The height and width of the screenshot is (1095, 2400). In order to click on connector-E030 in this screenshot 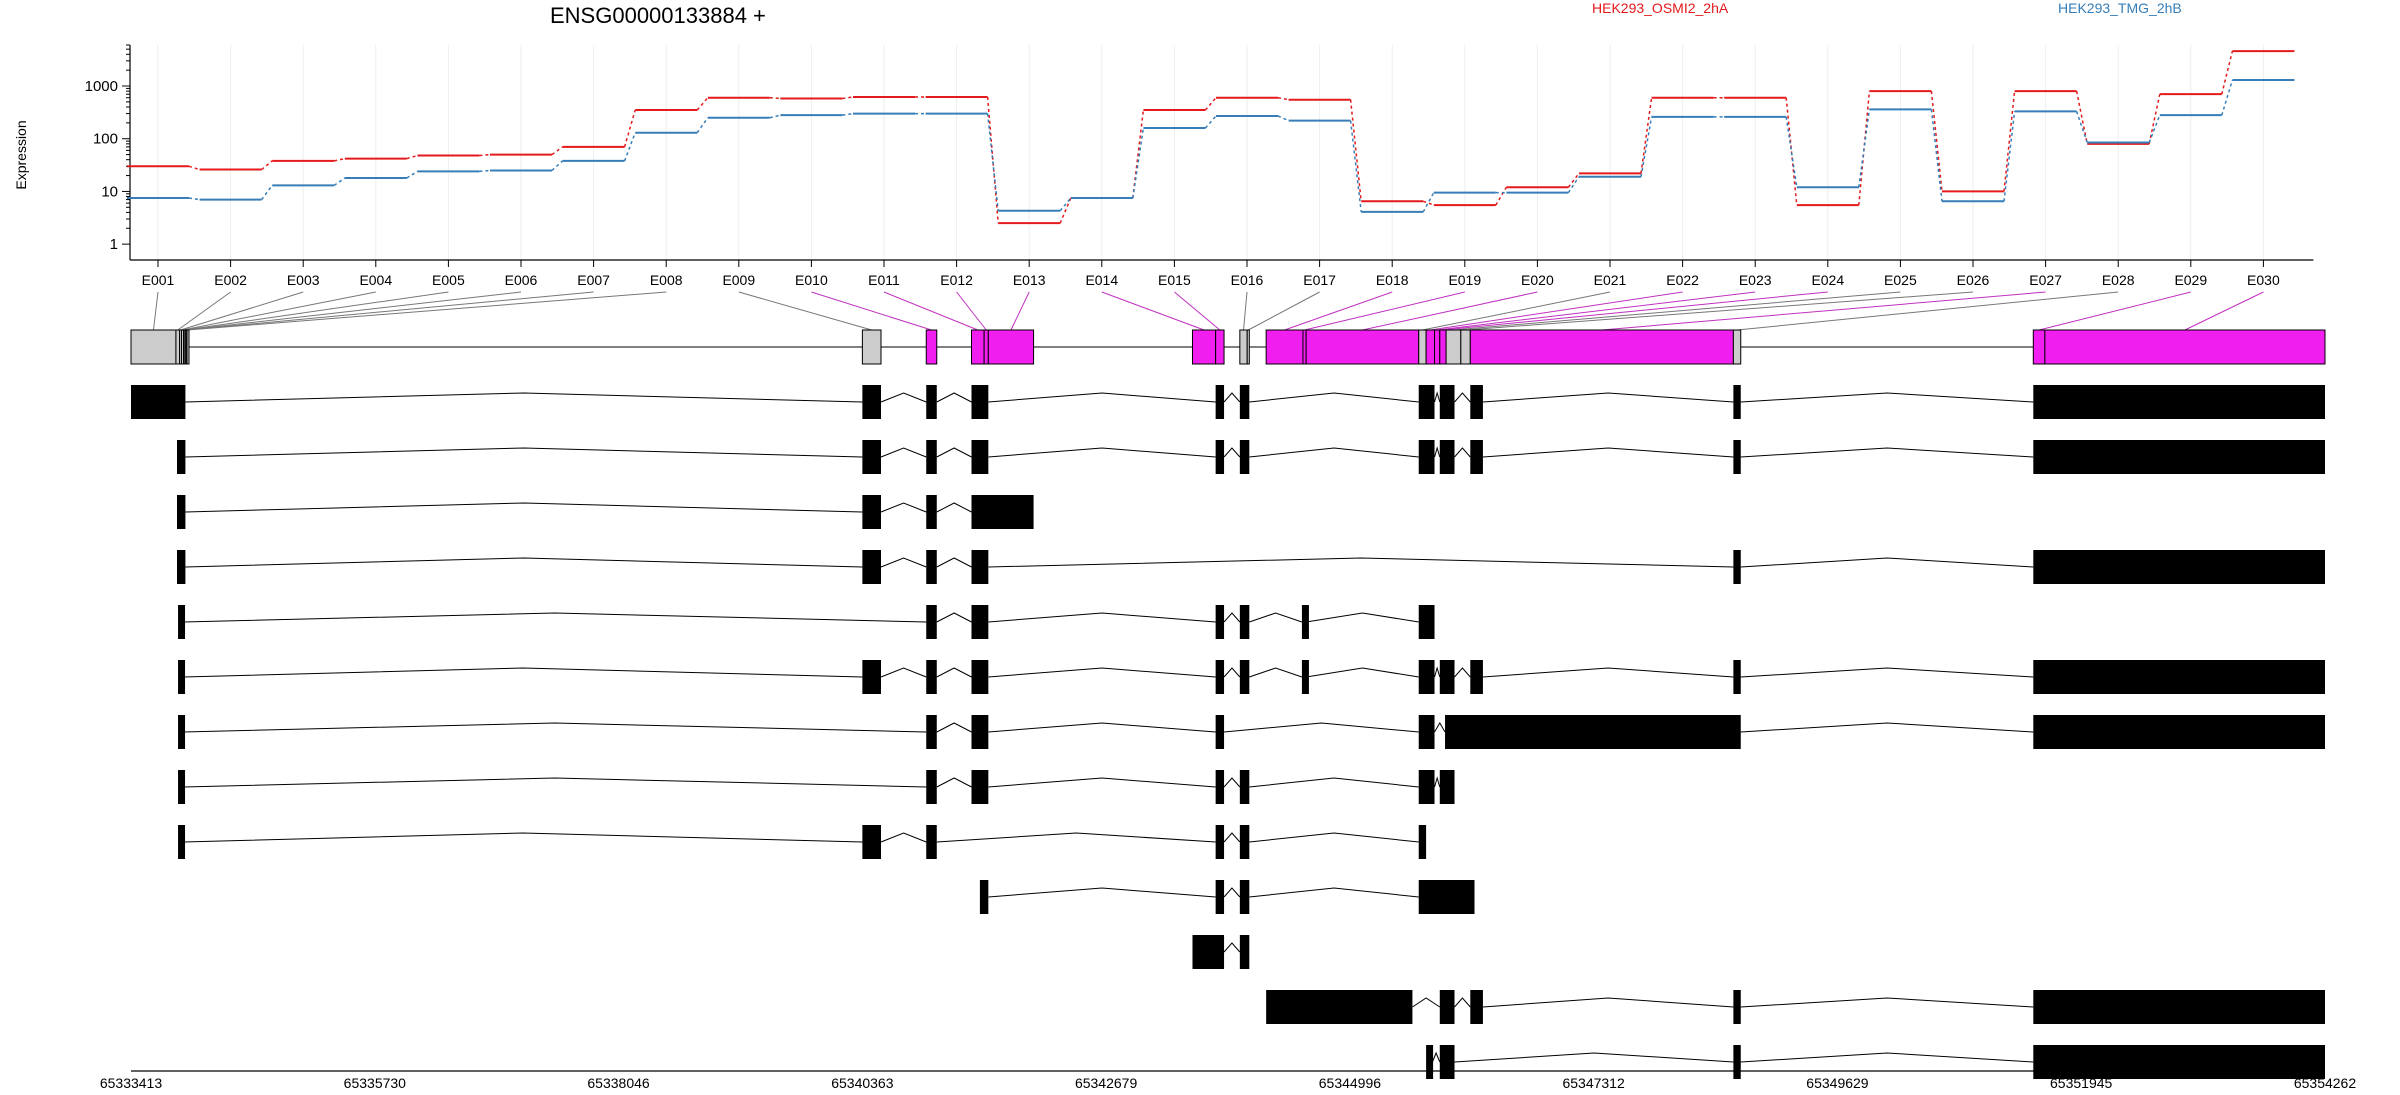, I will do `click(2224, 311)`.